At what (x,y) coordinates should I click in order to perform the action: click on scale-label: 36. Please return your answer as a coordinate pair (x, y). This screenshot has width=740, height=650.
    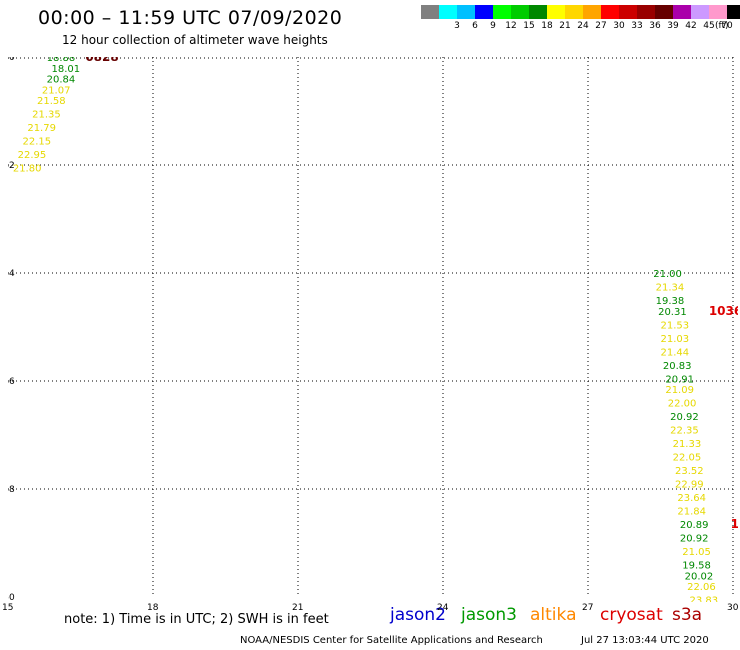
    Looking at the image, I should click on (655, 26).